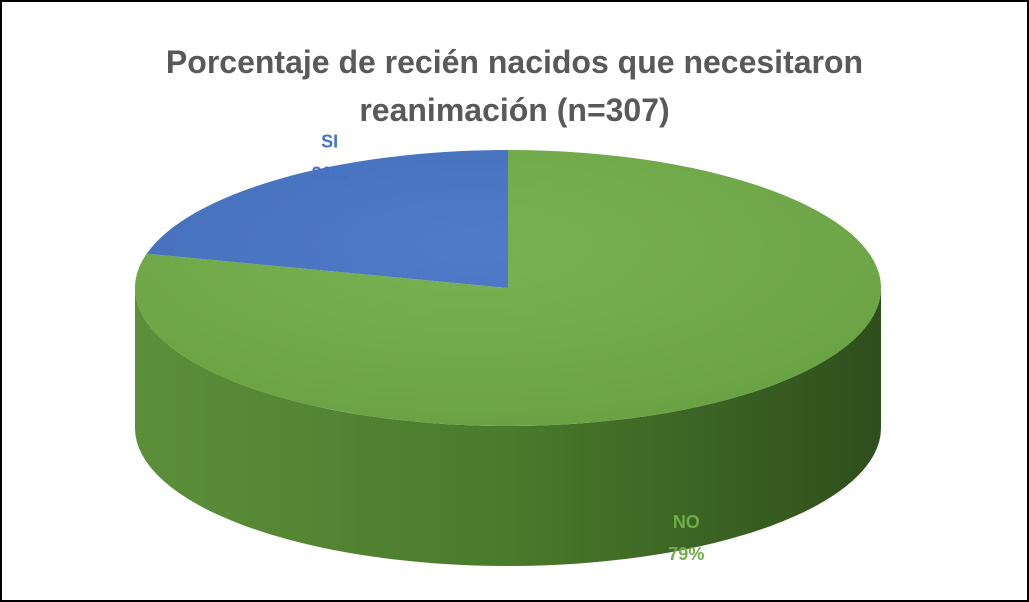  I want to click on data-label-value: 21%, so click(330, 173).